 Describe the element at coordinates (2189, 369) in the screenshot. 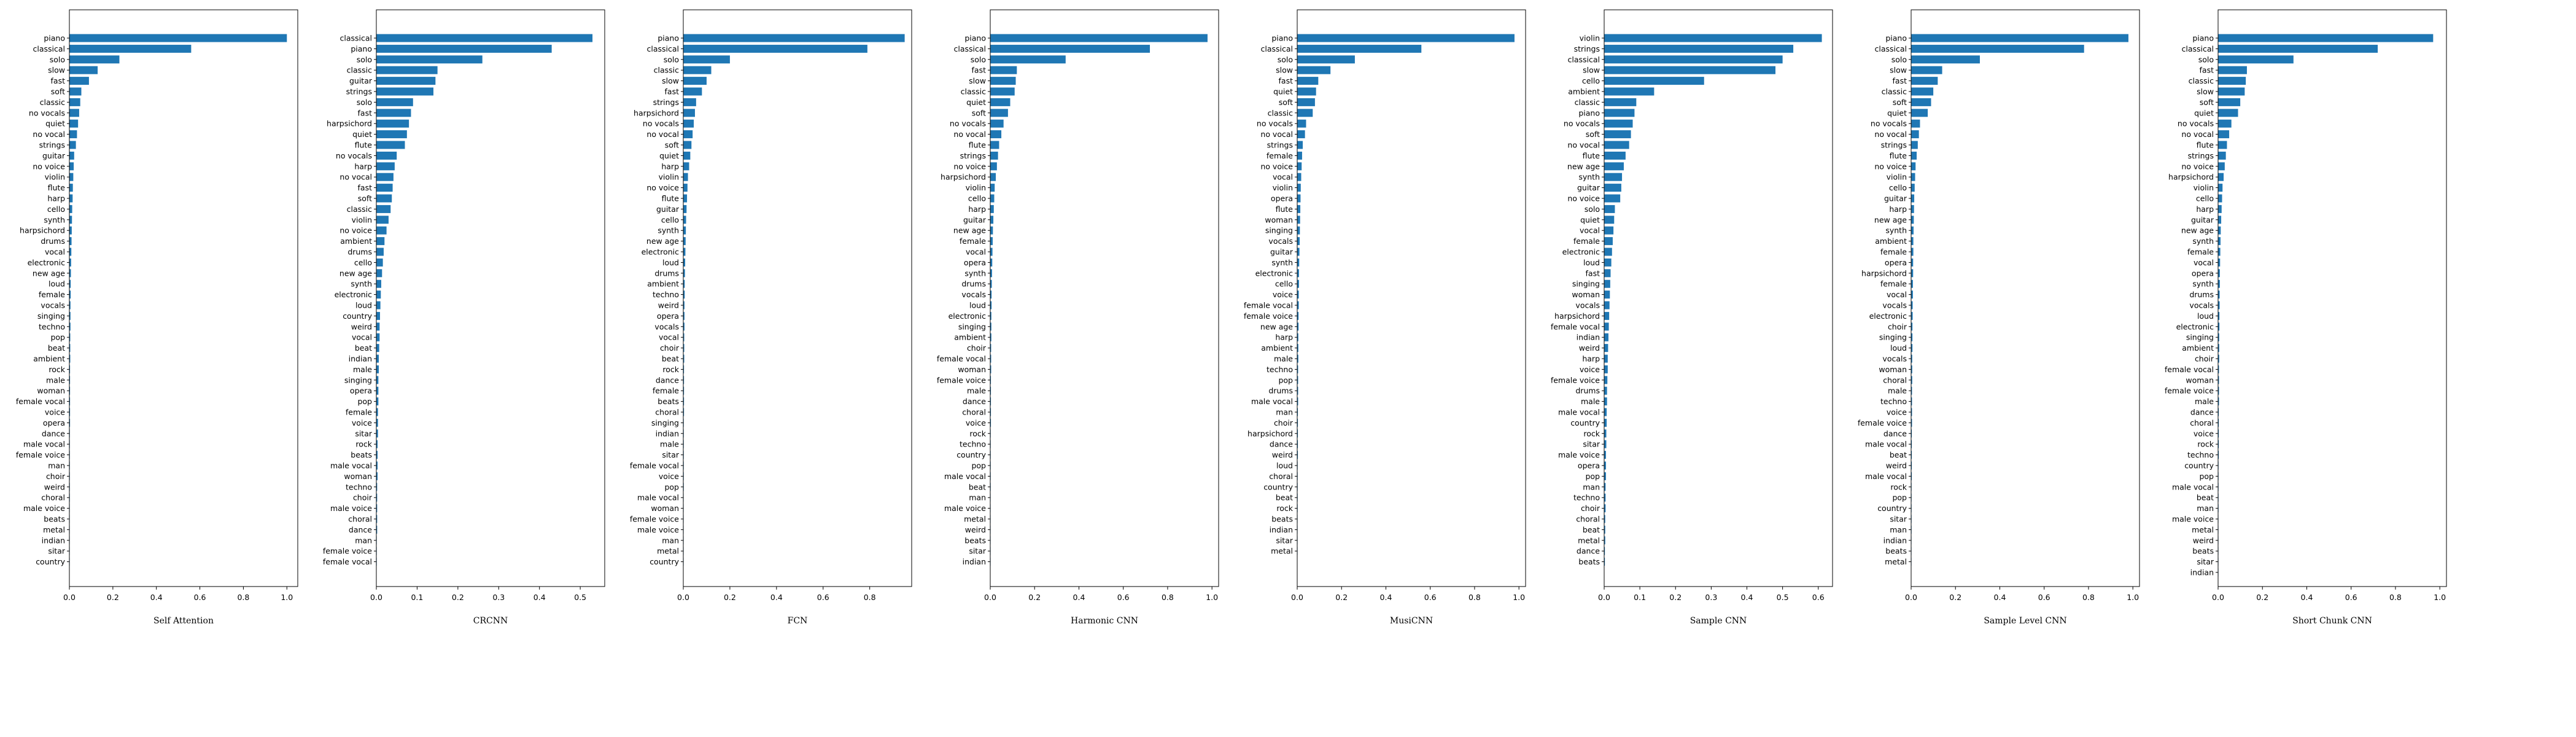

I see `category-label: female vocal` at that location.